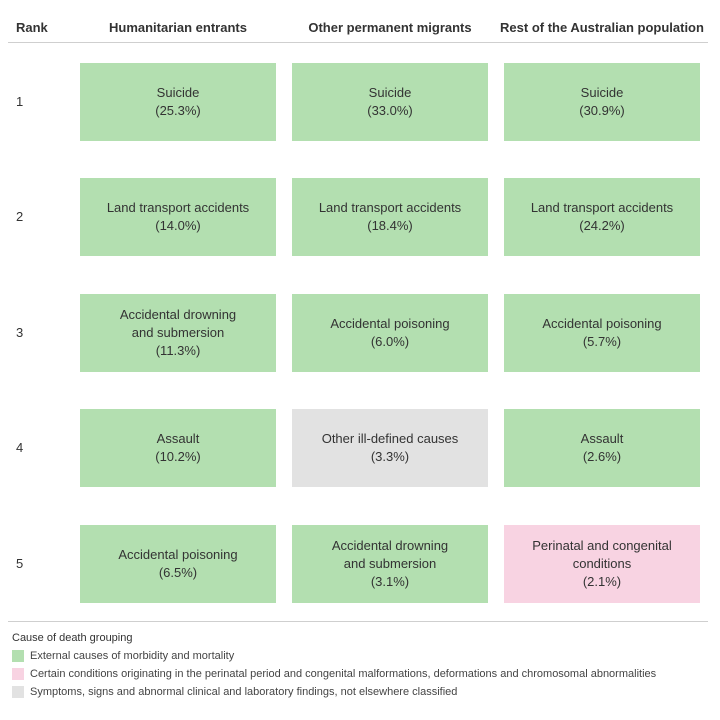 Image resolution: width=720 pixels, height=720 pixels. Describe the element at coordinates (358, 621) in the screenshot. I see `legend-divider` at that location.